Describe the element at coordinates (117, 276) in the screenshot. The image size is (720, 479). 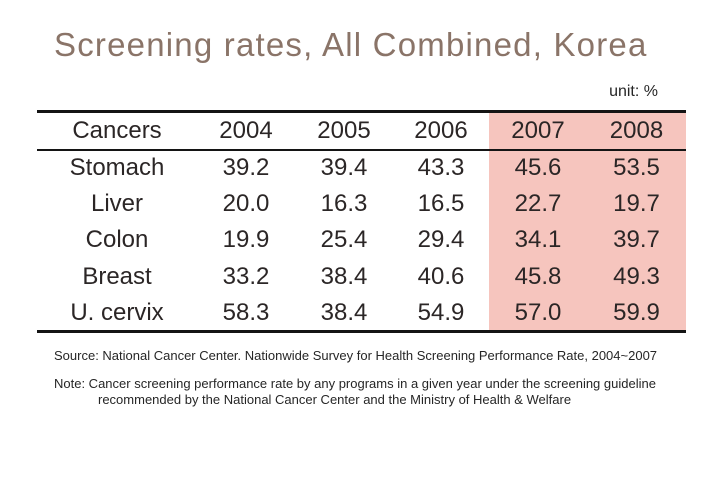
I see `cancer-name-cell: Breast` at that location.